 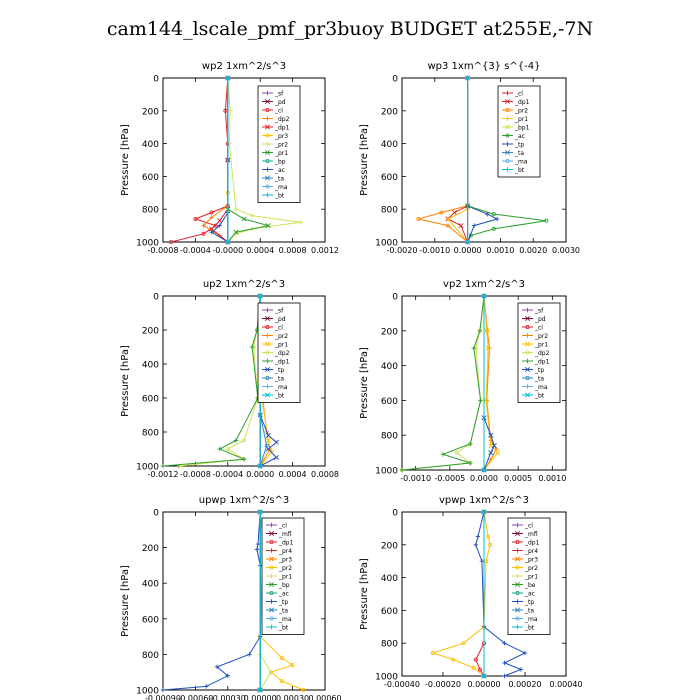 I want to click on x-tick-label: 0.0020, so click(x=533, y=250).